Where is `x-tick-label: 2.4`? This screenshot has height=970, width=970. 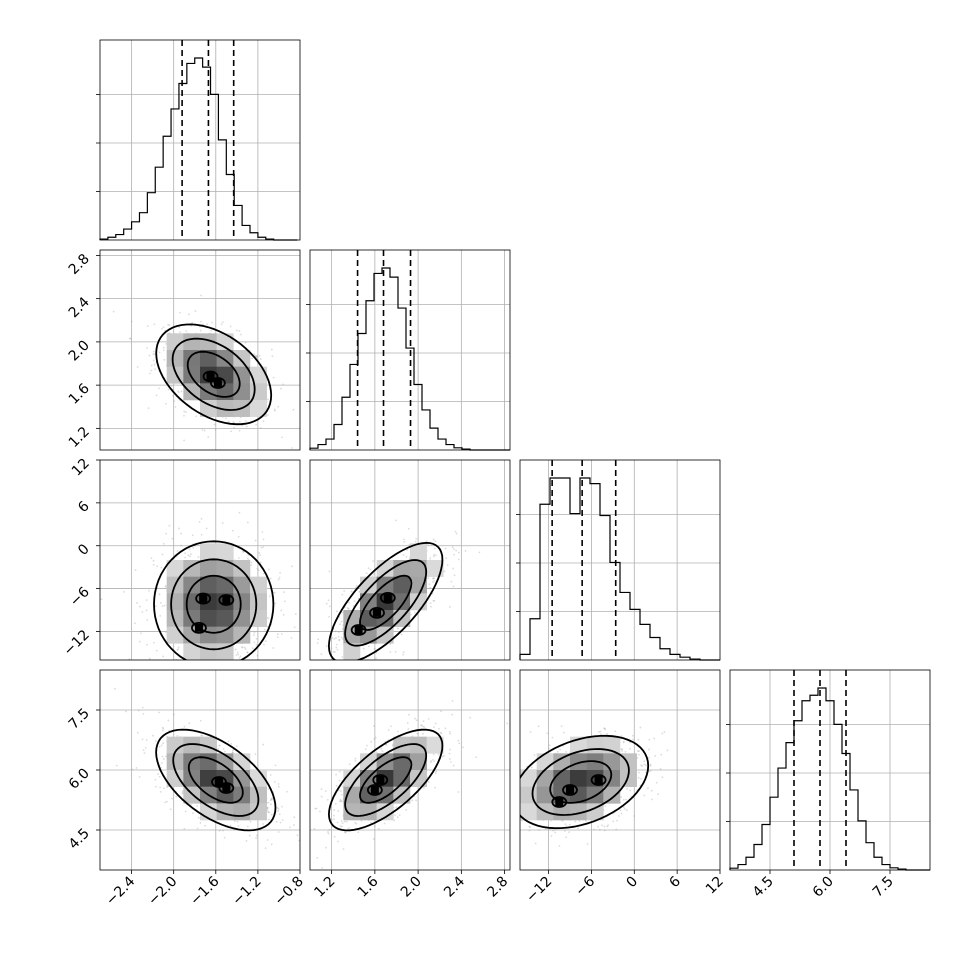
x-tick-label: 2.4 is located at coordinates (454, 886).